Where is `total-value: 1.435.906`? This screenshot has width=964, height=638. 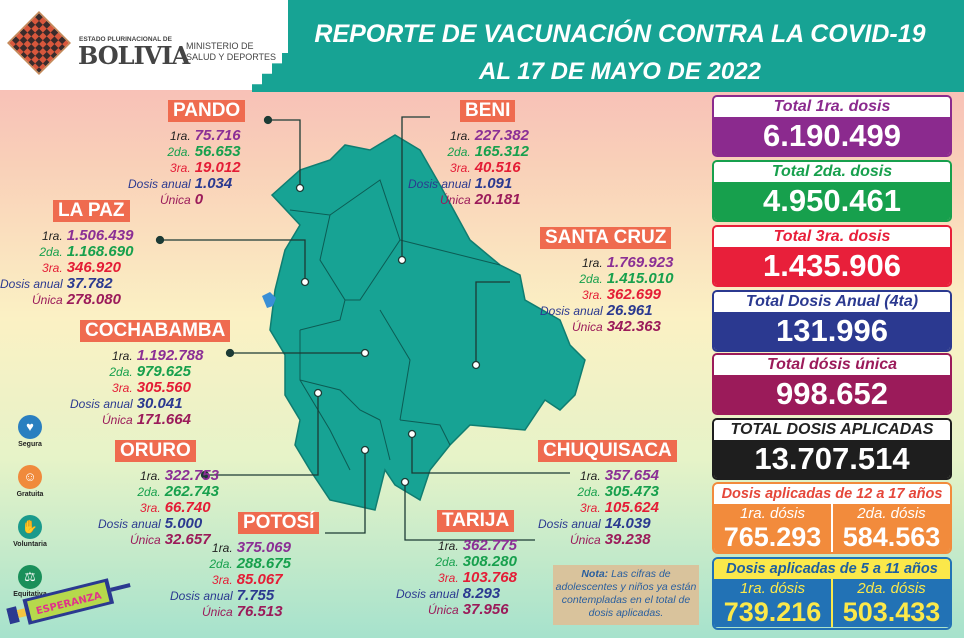 total-value: 1.435.906 is located at coordinates (832, 266).